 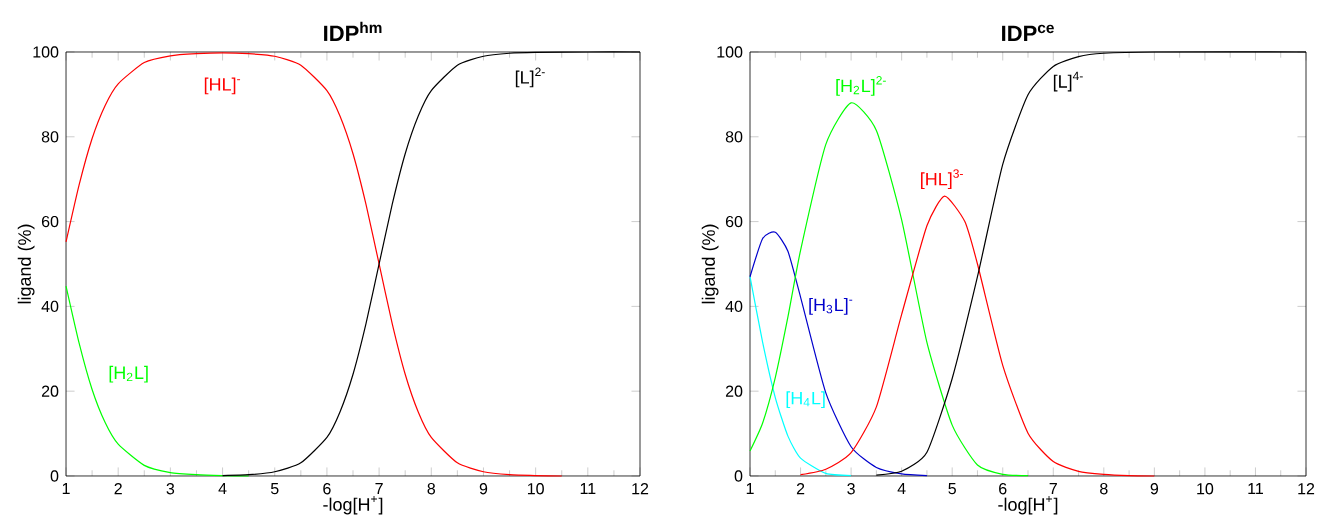 I want to click on series-label: [H$_{4}$L], so click(x=805, y=400).